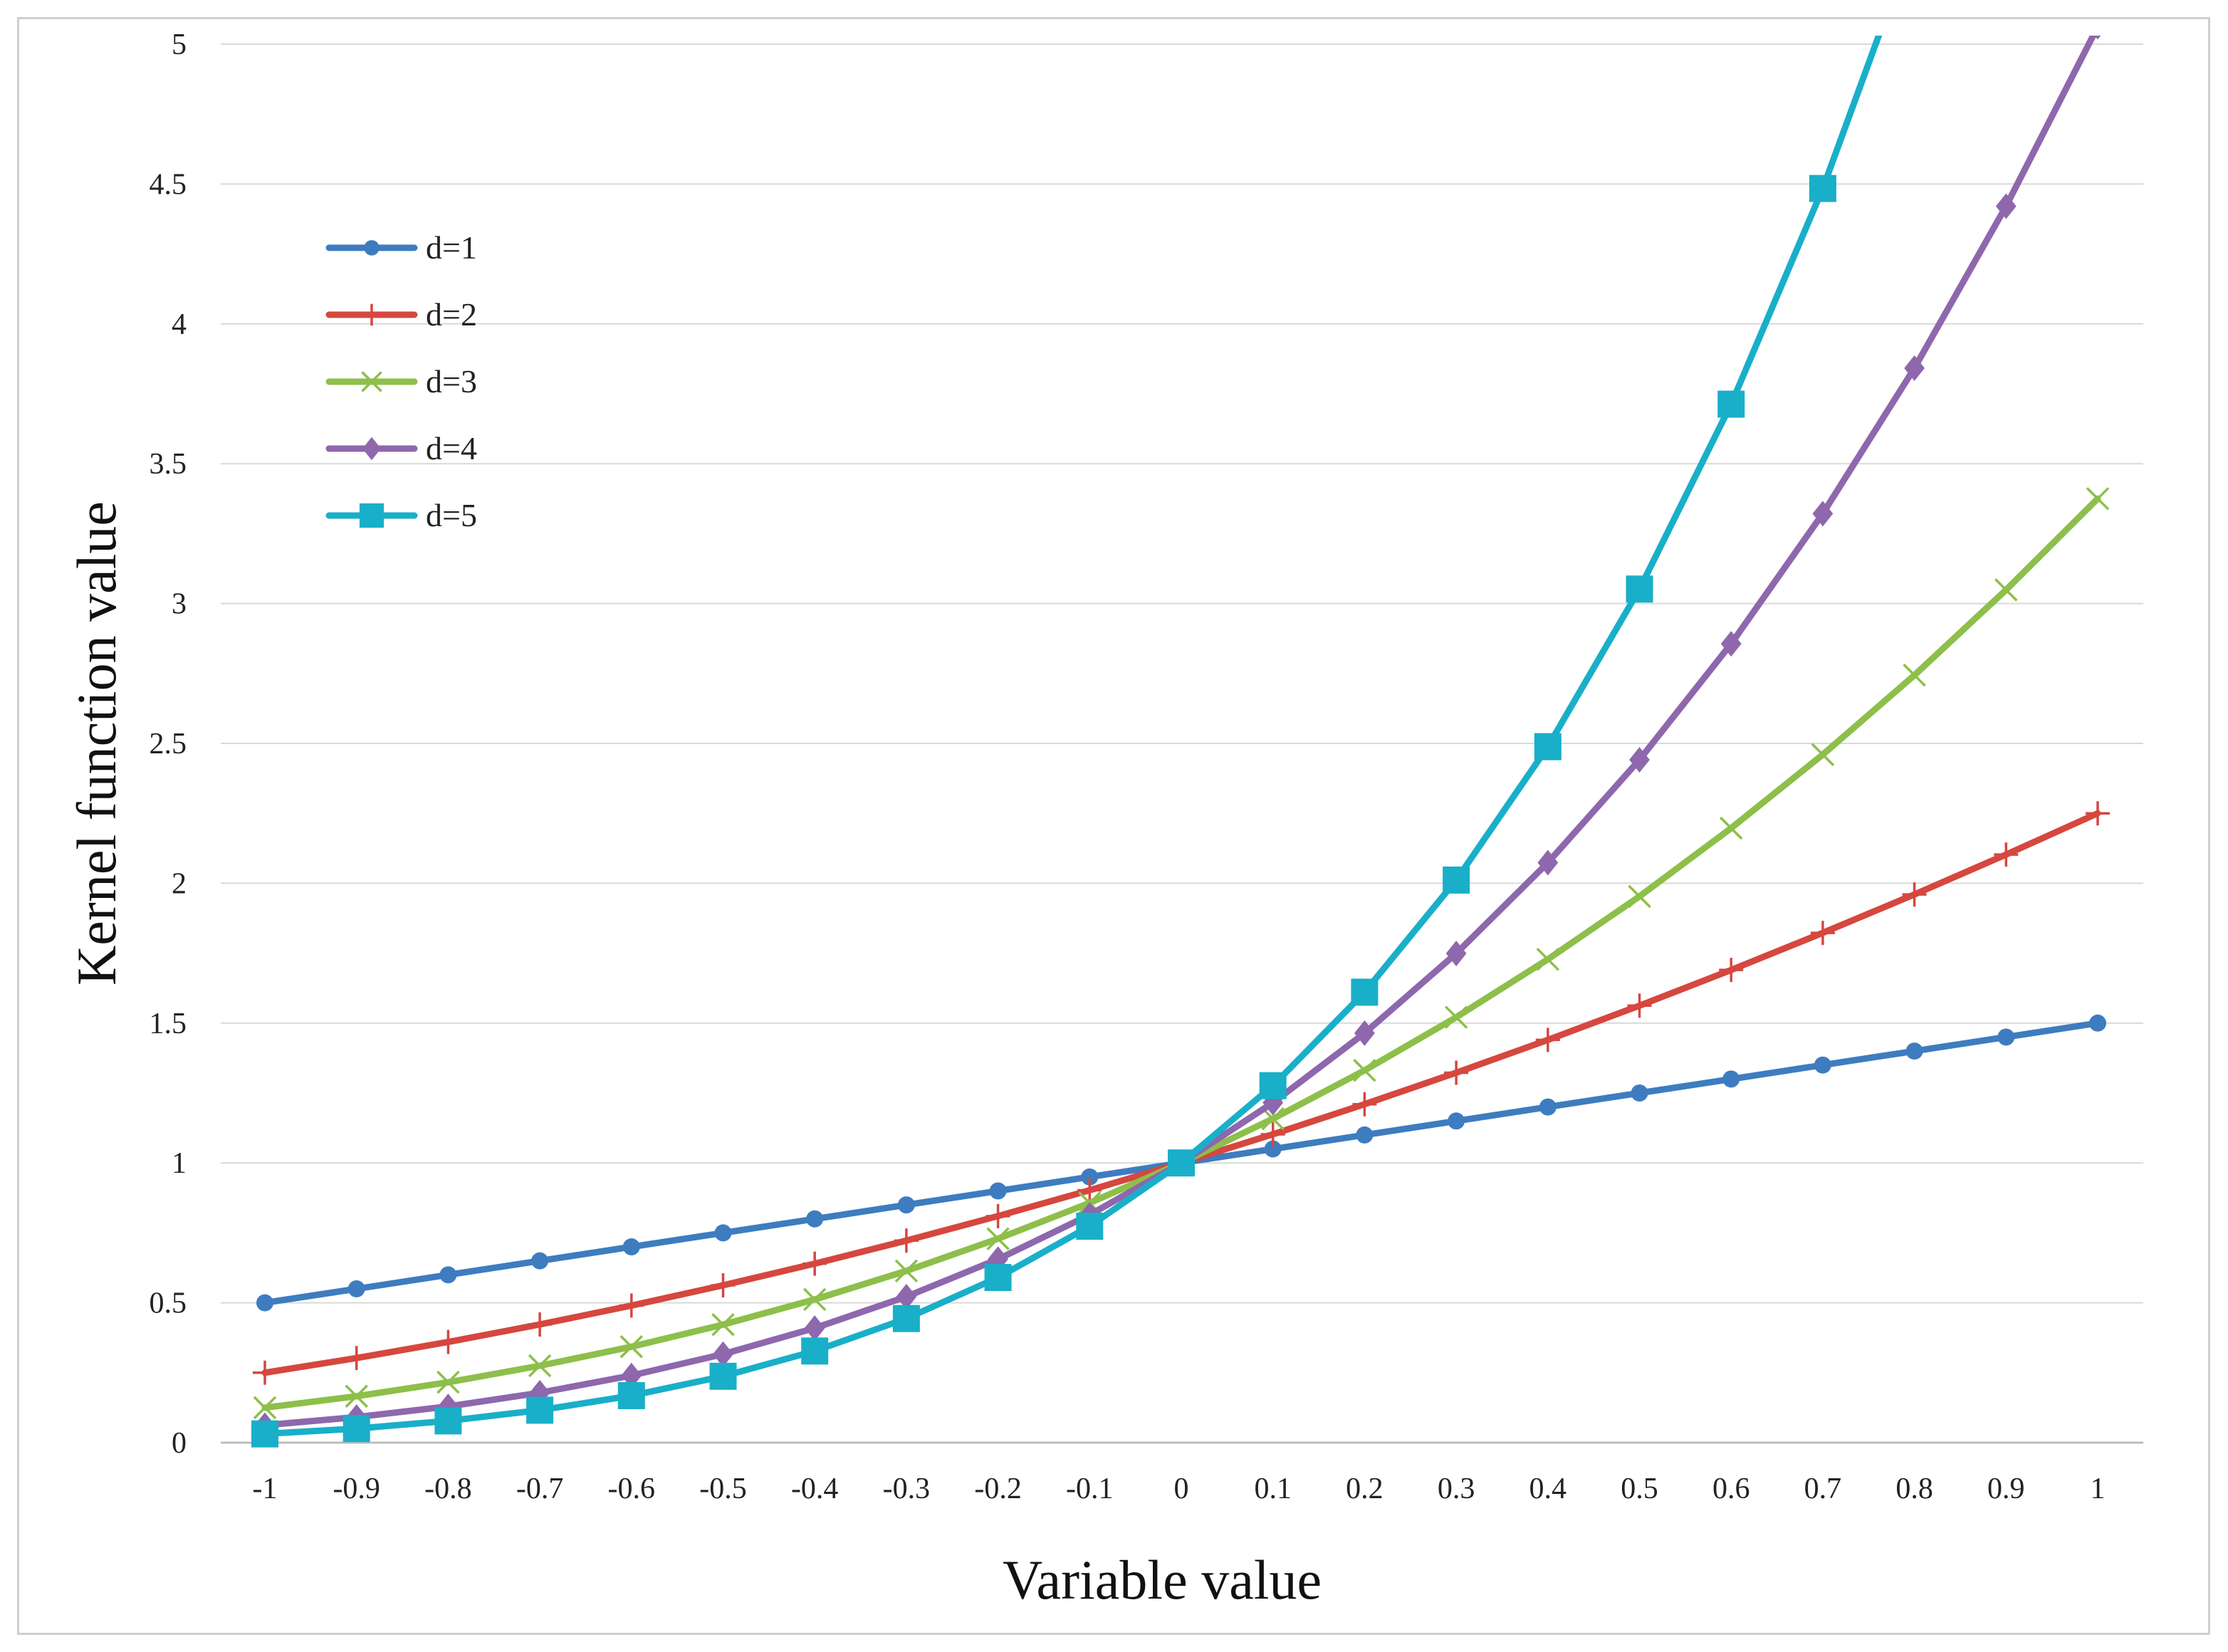 The height and width of the screenshot is (1652, 2228). I want to click on x-tick-label: -0.6, so click(632, 1489).